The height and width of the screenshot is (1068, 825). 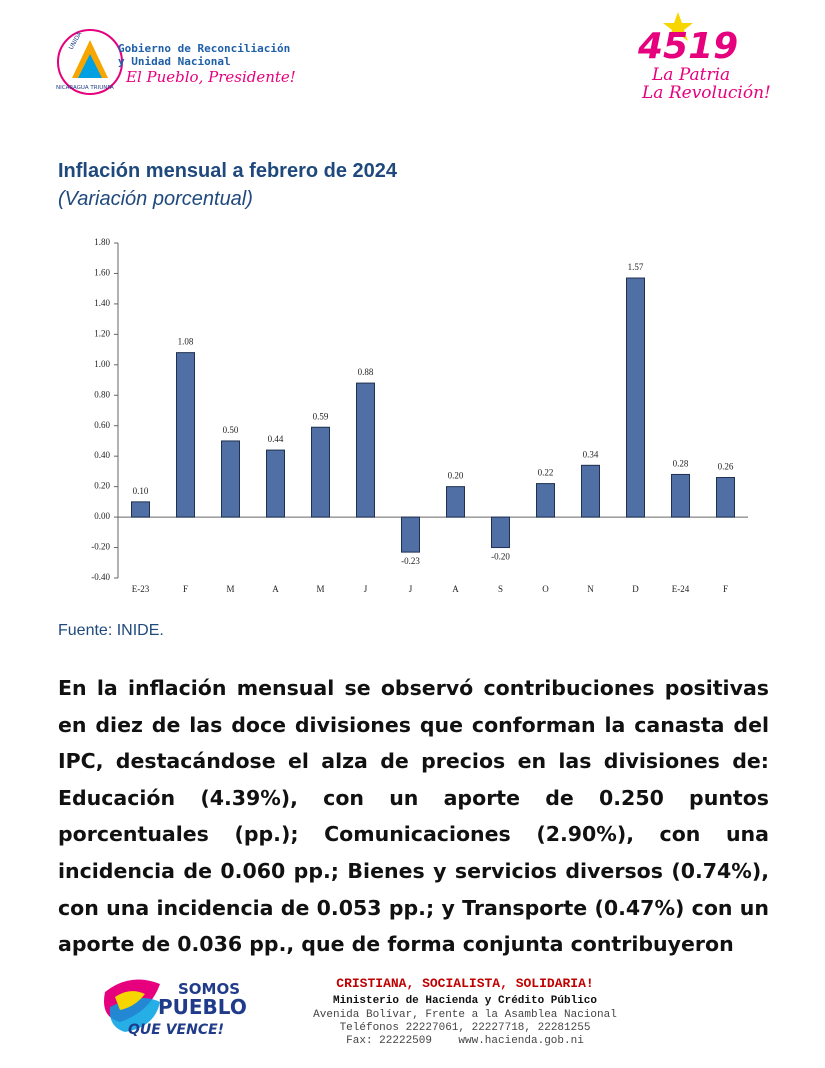 What do you see at coordinates (681, 589) in the screenshot?
I see `x-tick-label: E-24` at bounding box center [681, 589].